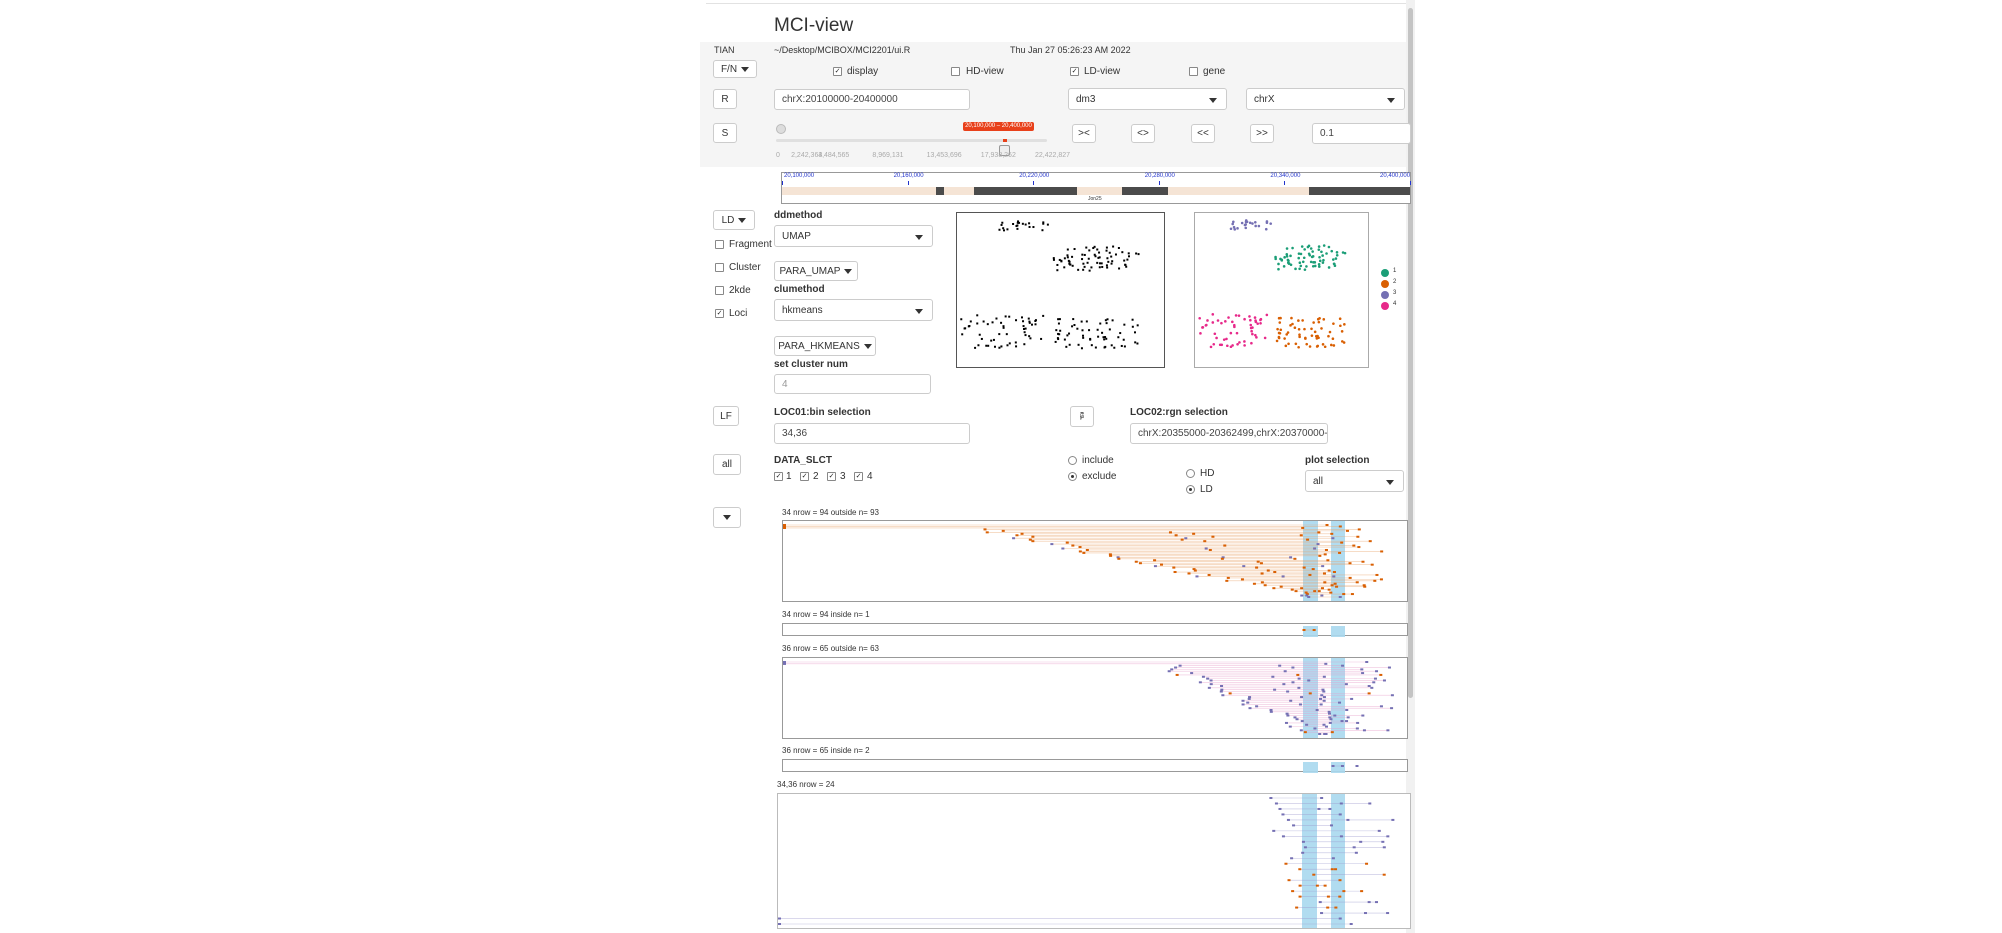 This screenshot has height=933, width=2002. I want to click on genome-tick-label: 20,220,000, so click(1034, 176).